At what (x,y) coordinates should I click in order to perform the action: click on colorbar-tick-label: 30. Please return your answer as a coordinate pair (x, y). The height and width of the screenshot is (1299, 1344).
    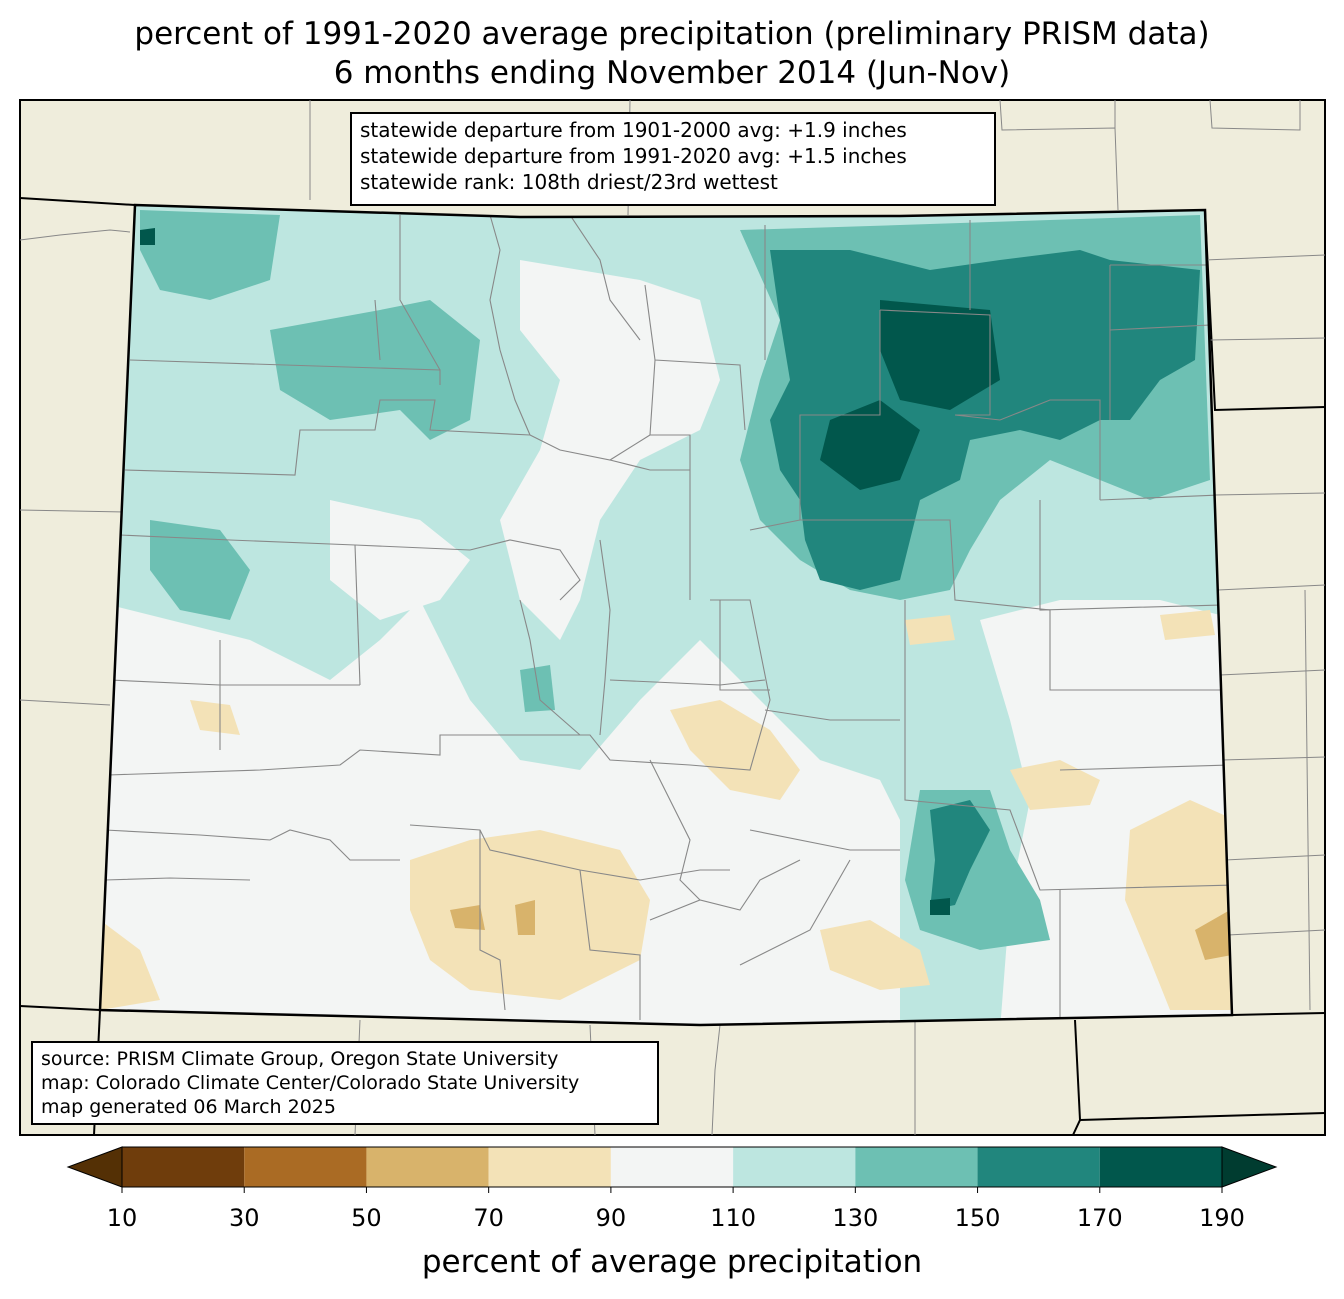
    Looking at the image, I should click on (244, 1218).